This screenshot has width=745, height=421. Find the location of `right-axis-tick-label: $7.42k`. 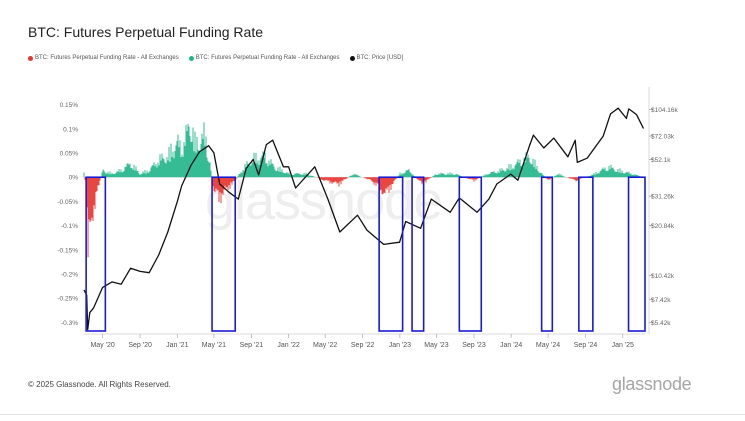

right-axis-tick-label: $7.42k is located at coordinates (661, 300).